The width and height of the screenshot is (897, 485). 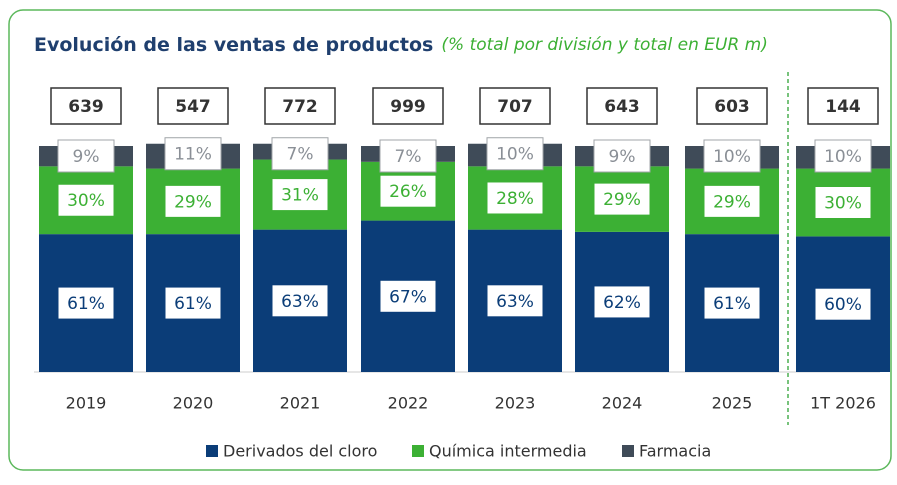 I want to click on x-tick-label: 1T 2026, so click(x=843, y=403).